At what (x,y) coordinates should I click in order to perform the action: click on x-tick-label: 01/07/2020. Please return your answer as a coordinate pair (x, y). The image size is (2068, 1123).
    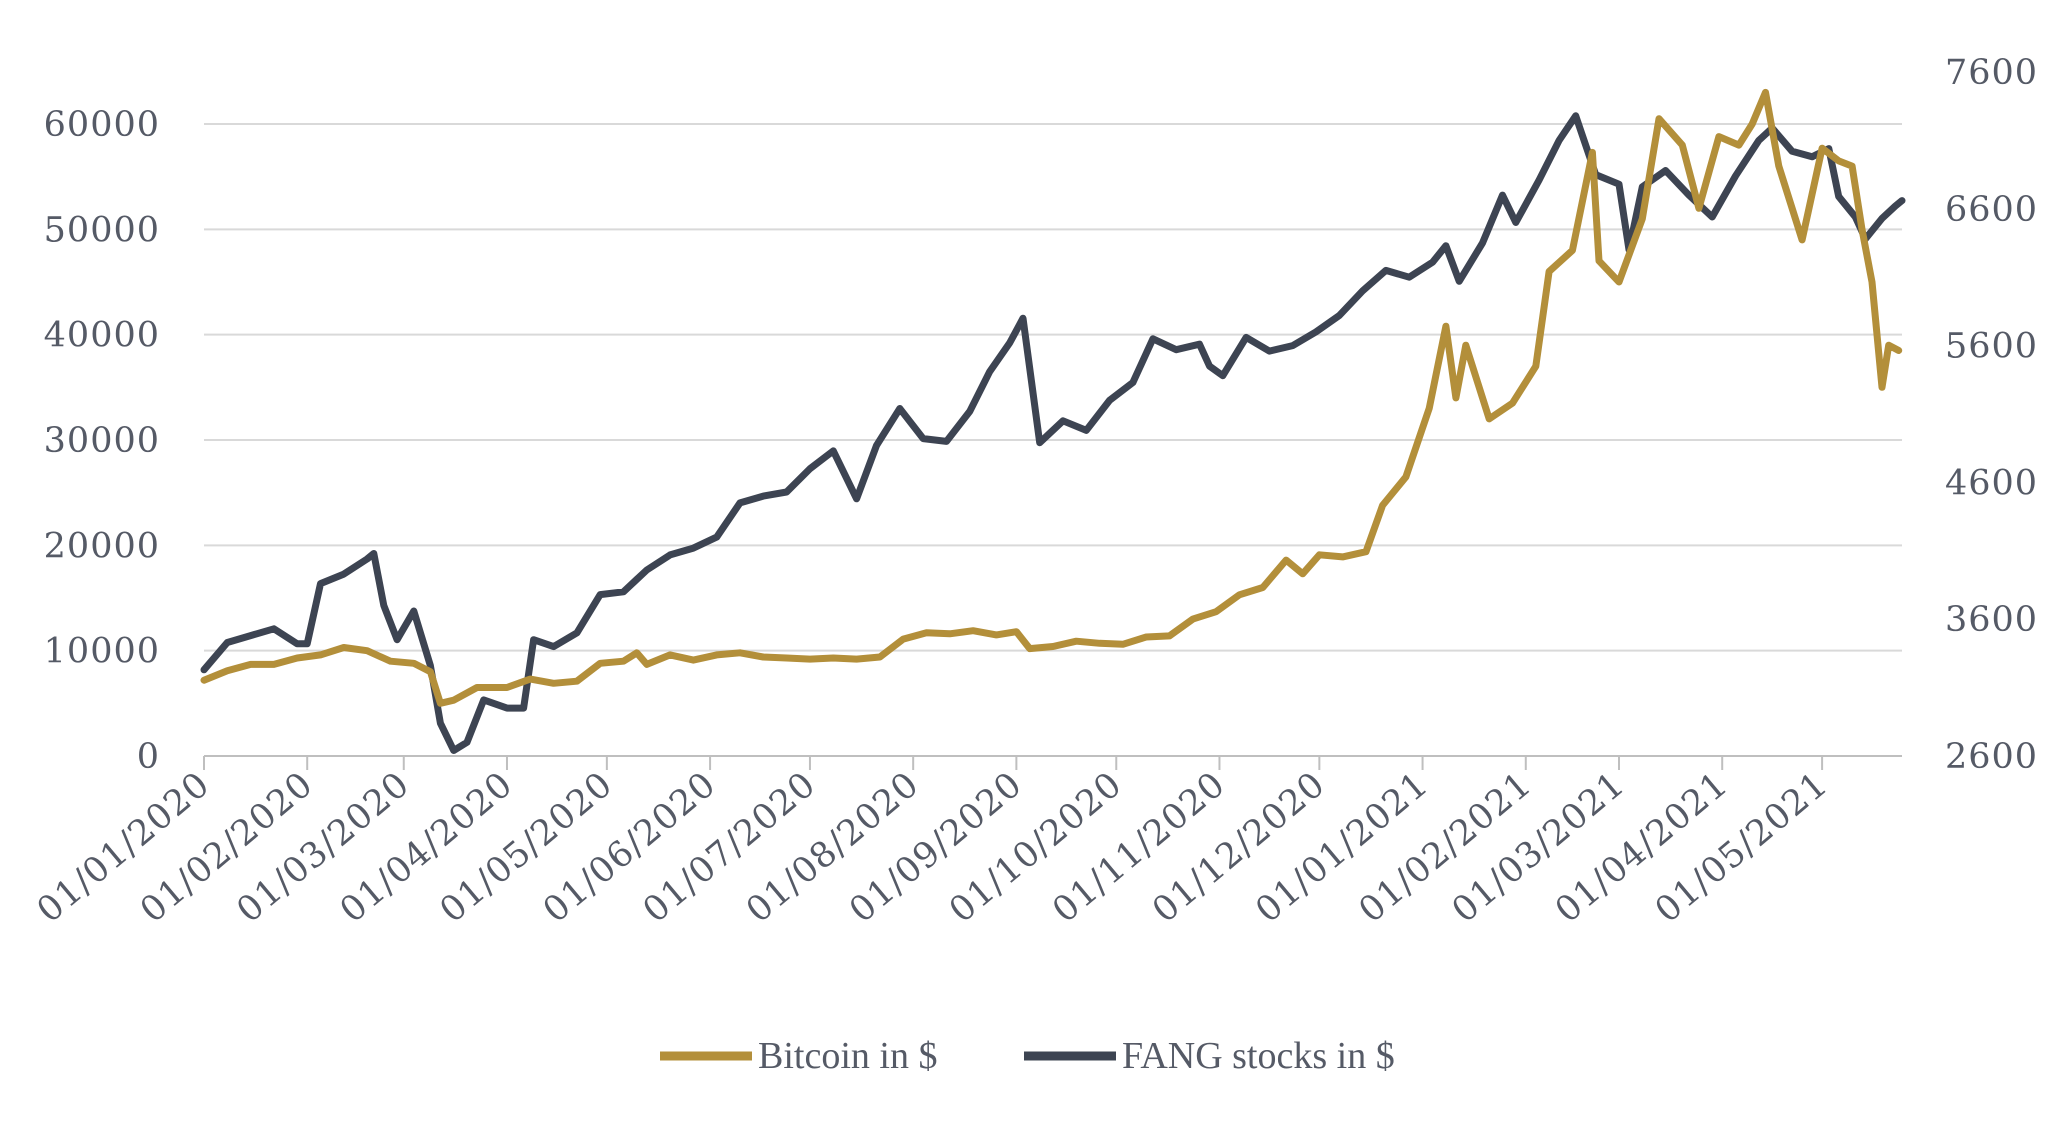
    Looking at the image, I should click on (730, 847).